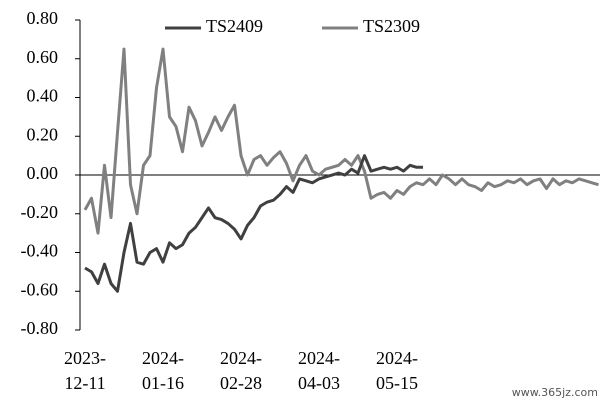 This screenshot has height=407, width=604. What do you see at coordinates (555, 392) in the screenshot?
I see `watermark: www.365jz.com` at bounding box center [555, 392].